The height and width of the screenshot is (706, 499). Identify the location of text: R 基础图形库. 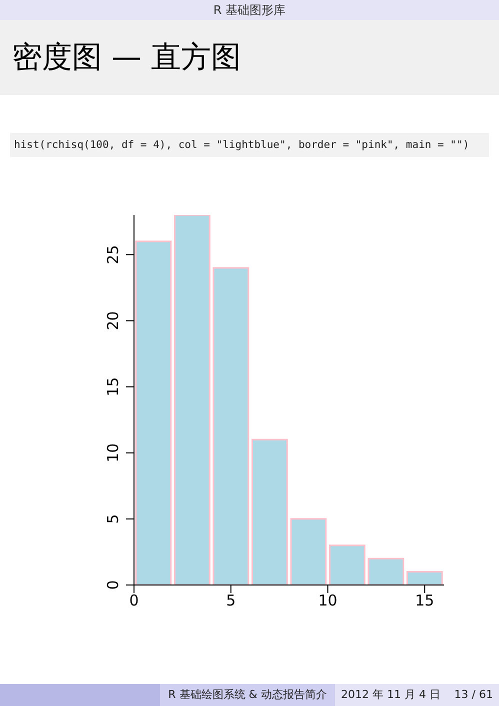
(249, 10).